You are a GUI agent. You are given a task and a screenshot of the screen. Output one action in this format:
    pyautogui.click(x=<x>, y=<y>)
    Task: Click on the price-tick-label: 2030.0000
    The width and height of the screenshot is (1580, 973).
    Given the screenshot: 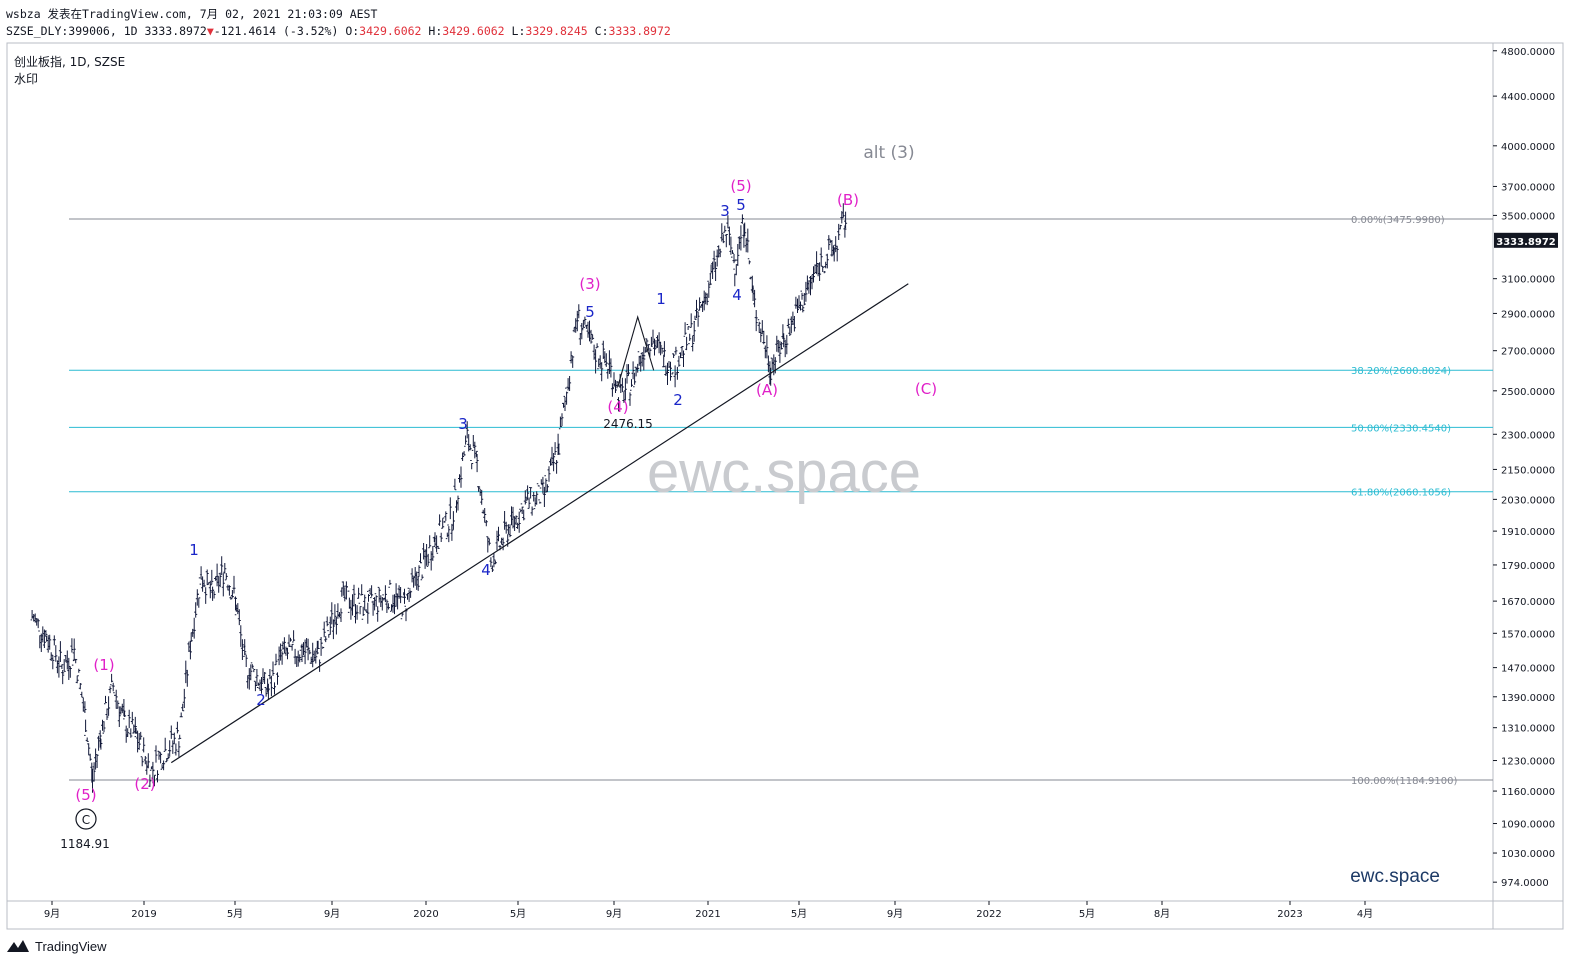 What is the action you would take?
    pyautogui.click(x=1528, y=500)
    